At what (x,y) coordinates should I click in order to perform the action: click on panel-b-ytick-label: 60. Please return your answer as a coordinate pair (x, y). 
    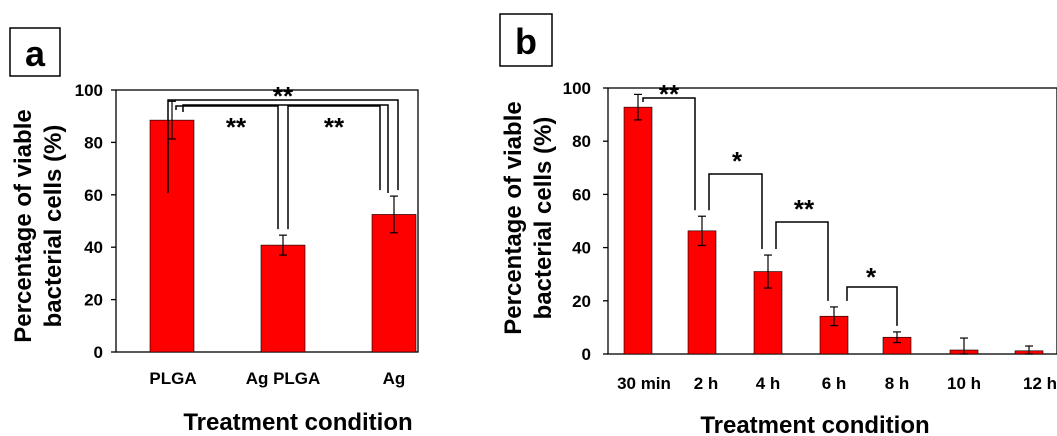
    Looking at the image, I should click on (581, 194).